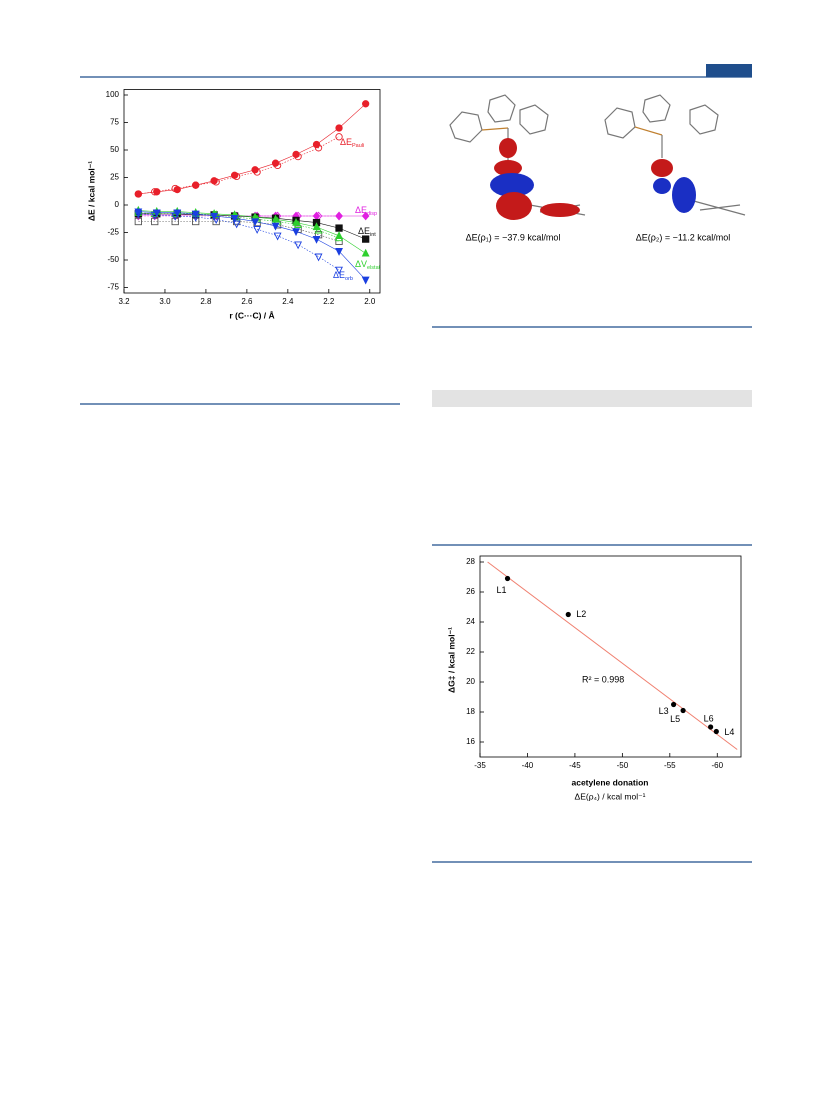 The image size is (833, 1096). I want to click on x-tick-label: -55, so click(670, 765).